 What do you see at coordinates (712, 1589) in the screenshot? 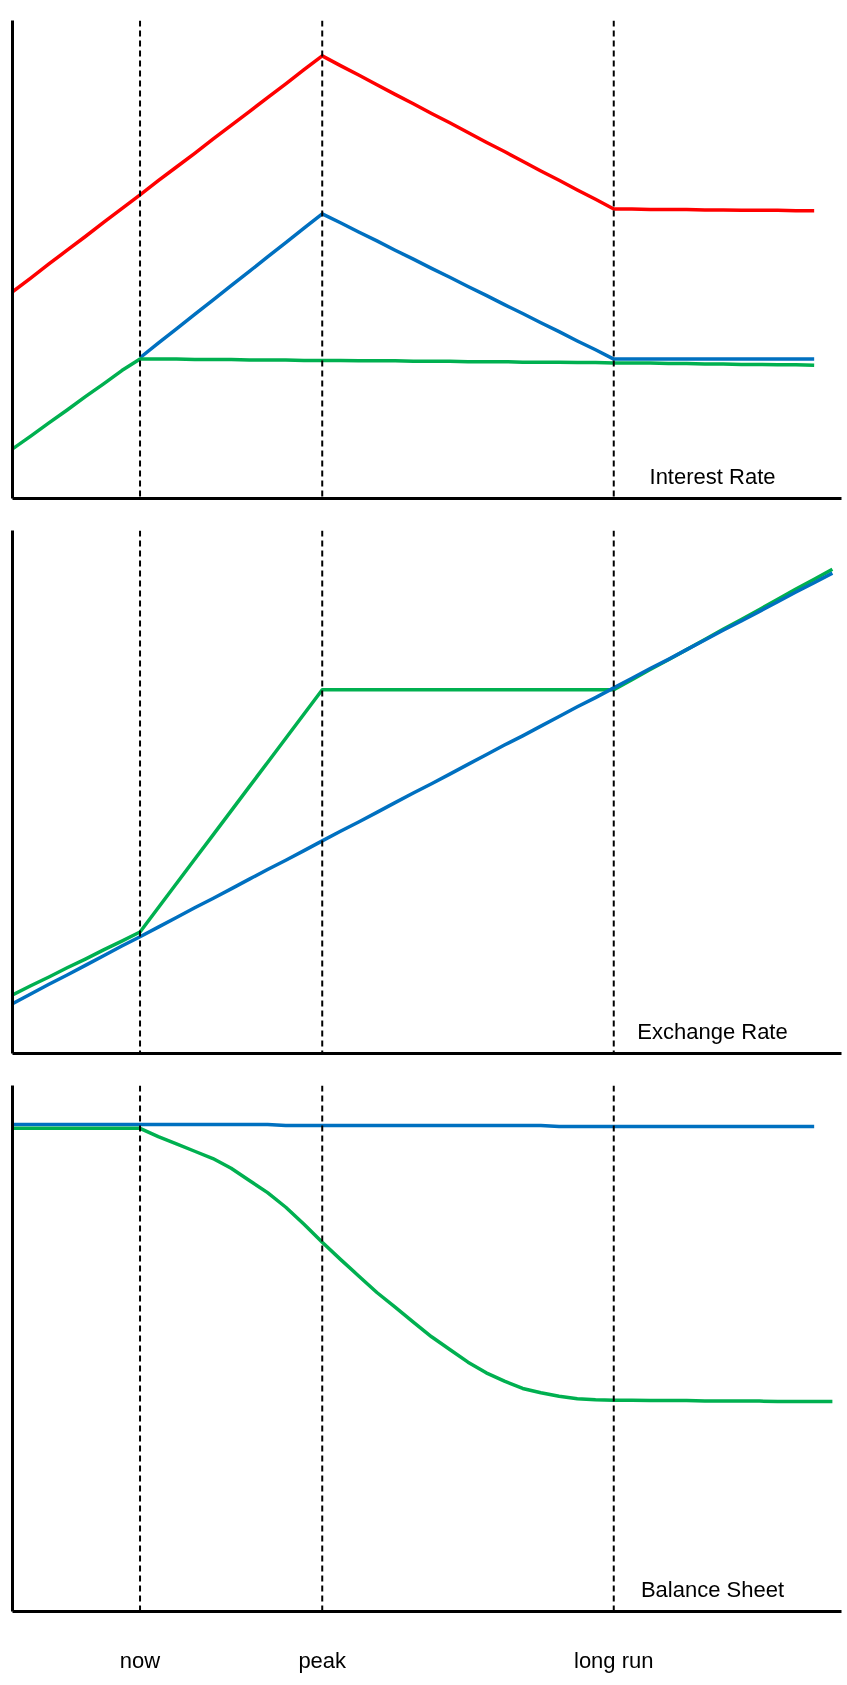
I see `annotation: Balance Sheet` at bounding box center [712, 1589].